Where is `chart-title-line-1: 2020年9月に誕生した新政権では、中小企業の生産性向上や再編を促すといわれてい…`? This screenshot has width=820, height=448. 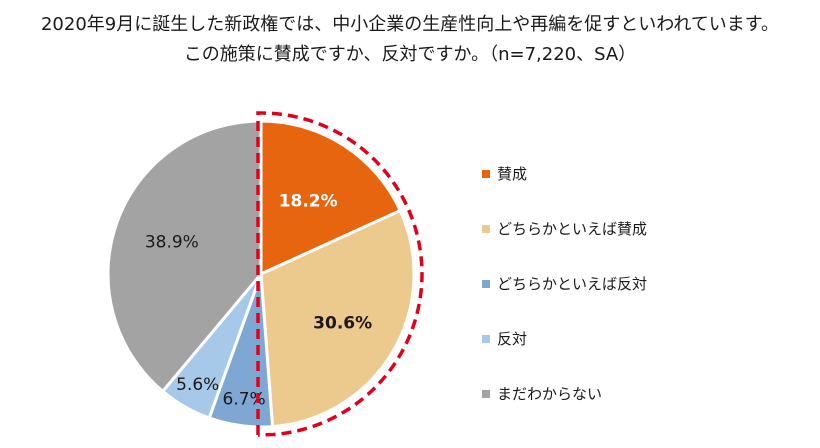 chart-title-line-1: 2020年9月に誕生した新政権では、中小企業の生産性向上や再編を促すといわれてい… is located at coordinates (410, 24).